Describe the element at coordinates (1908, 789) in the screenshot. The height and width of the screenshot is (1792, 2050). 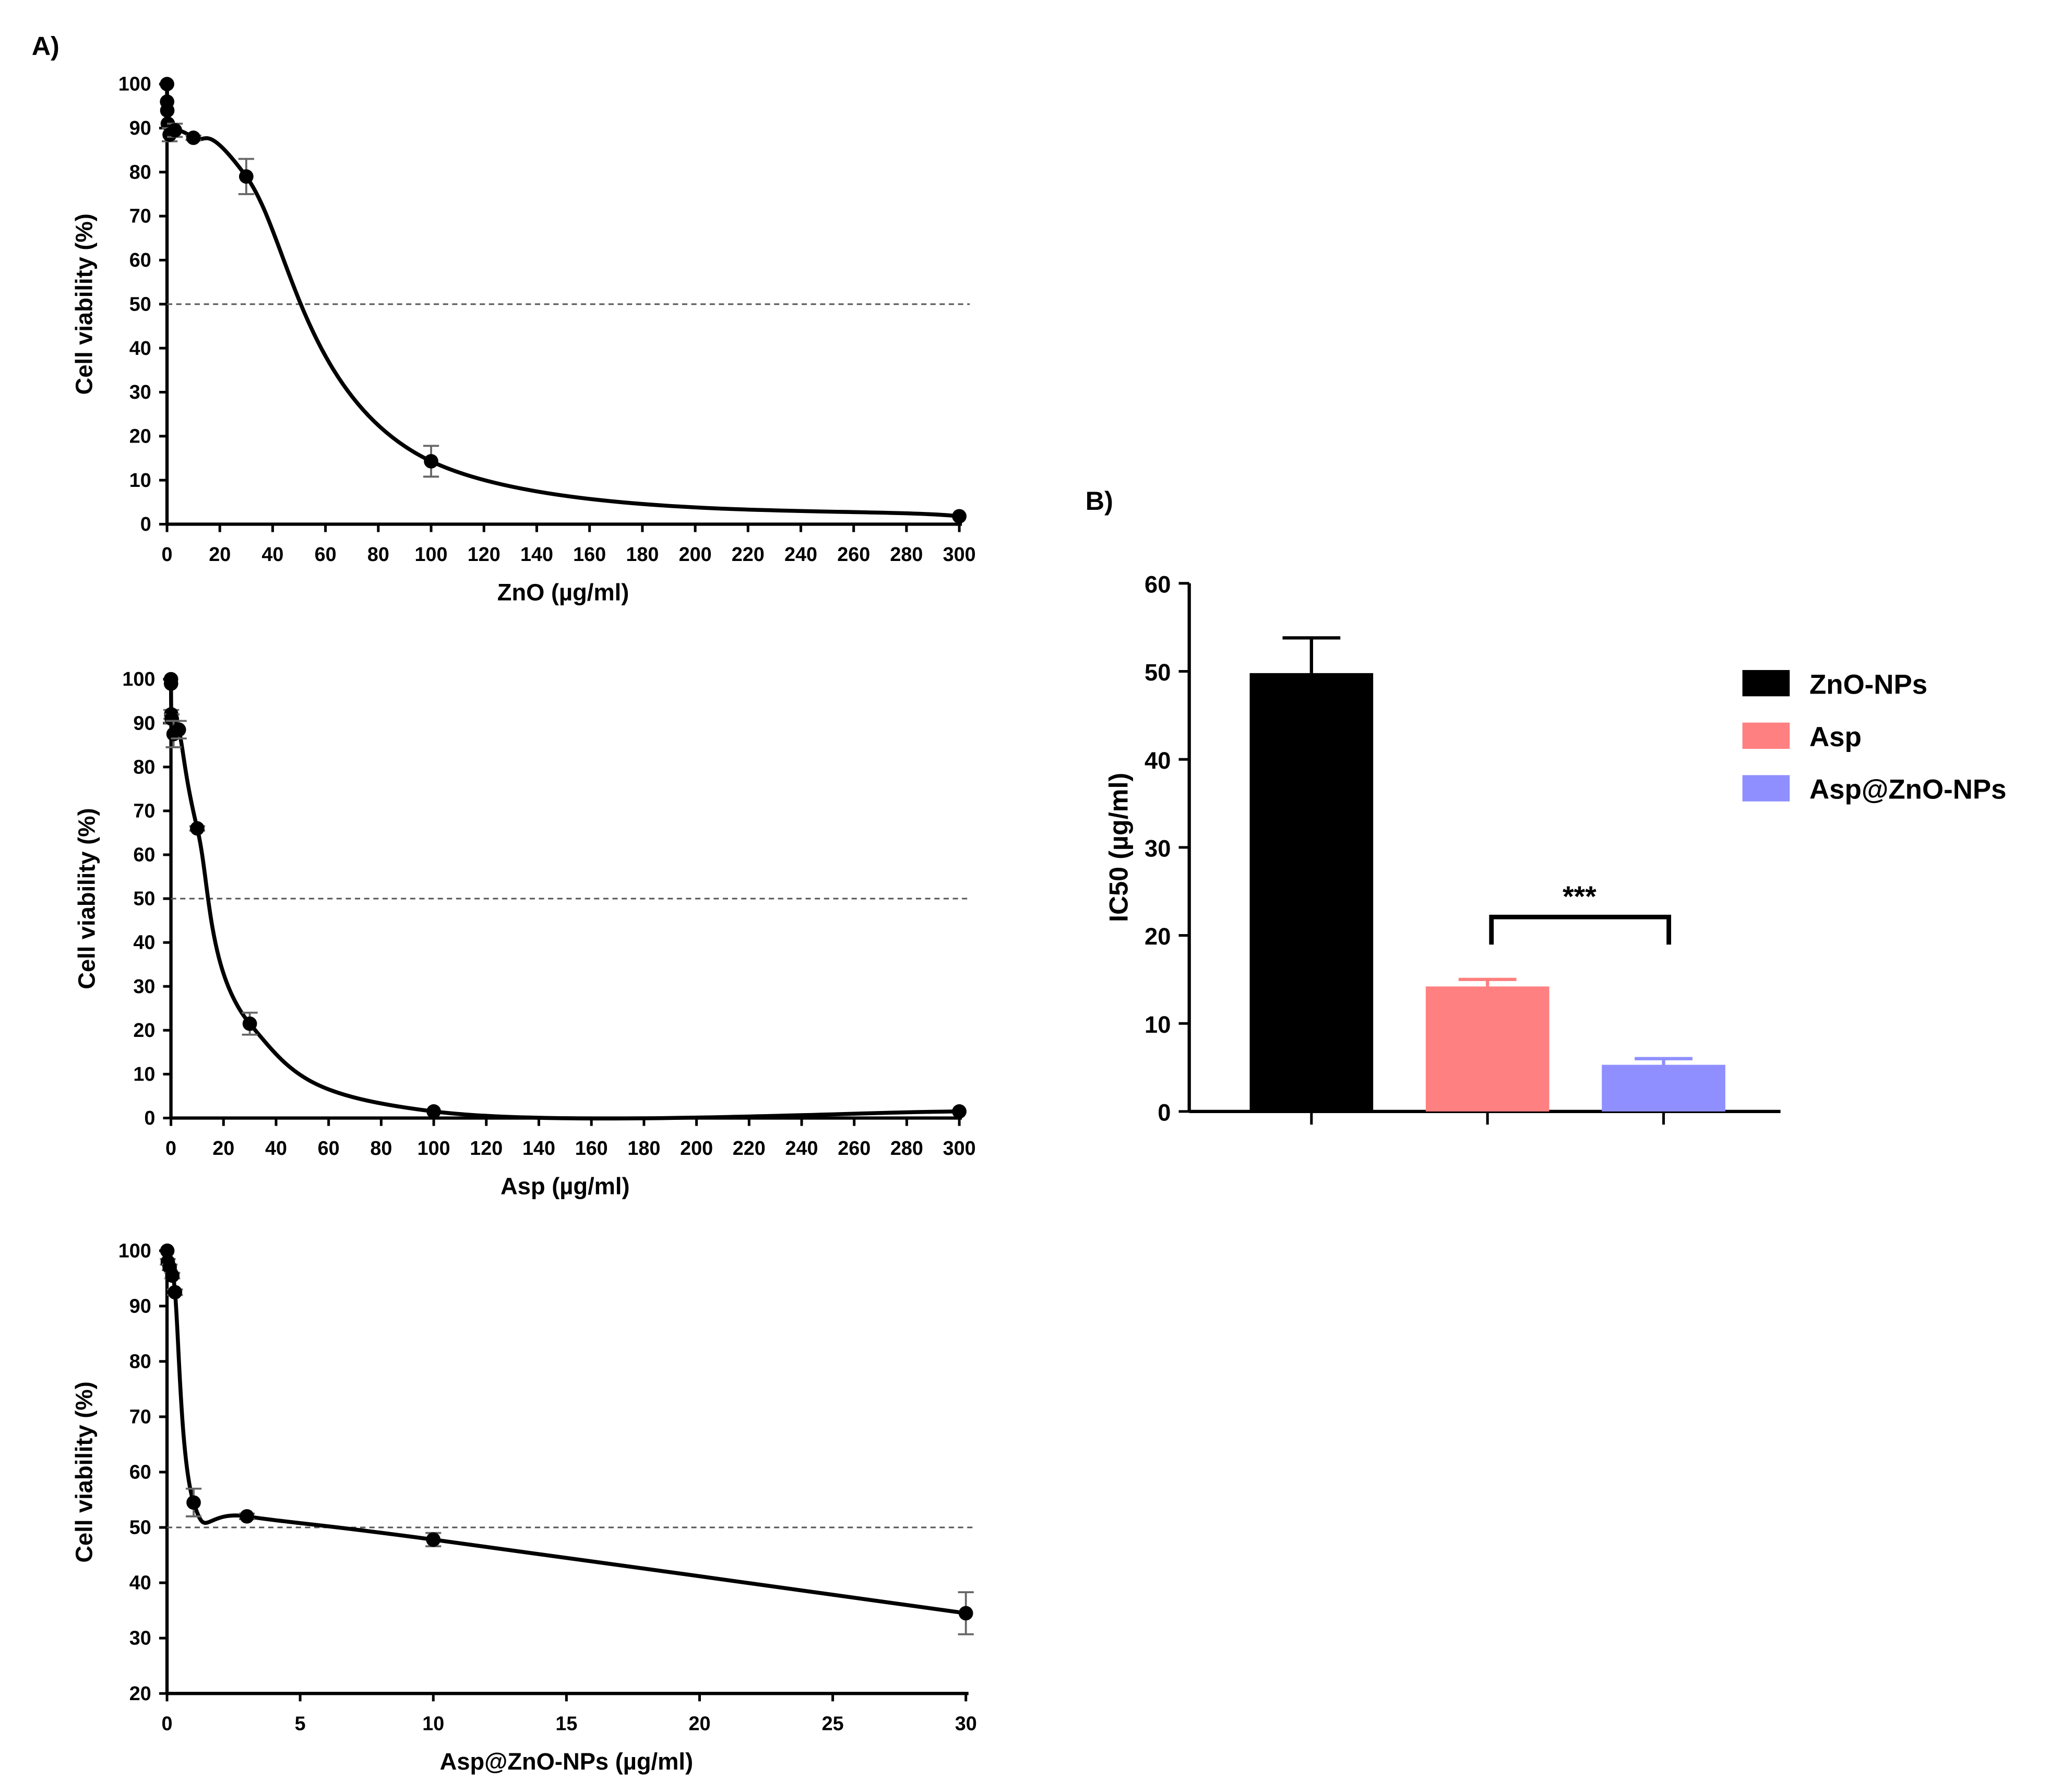
I see `legend-label: Asp@ZnO-NPs` at that location.